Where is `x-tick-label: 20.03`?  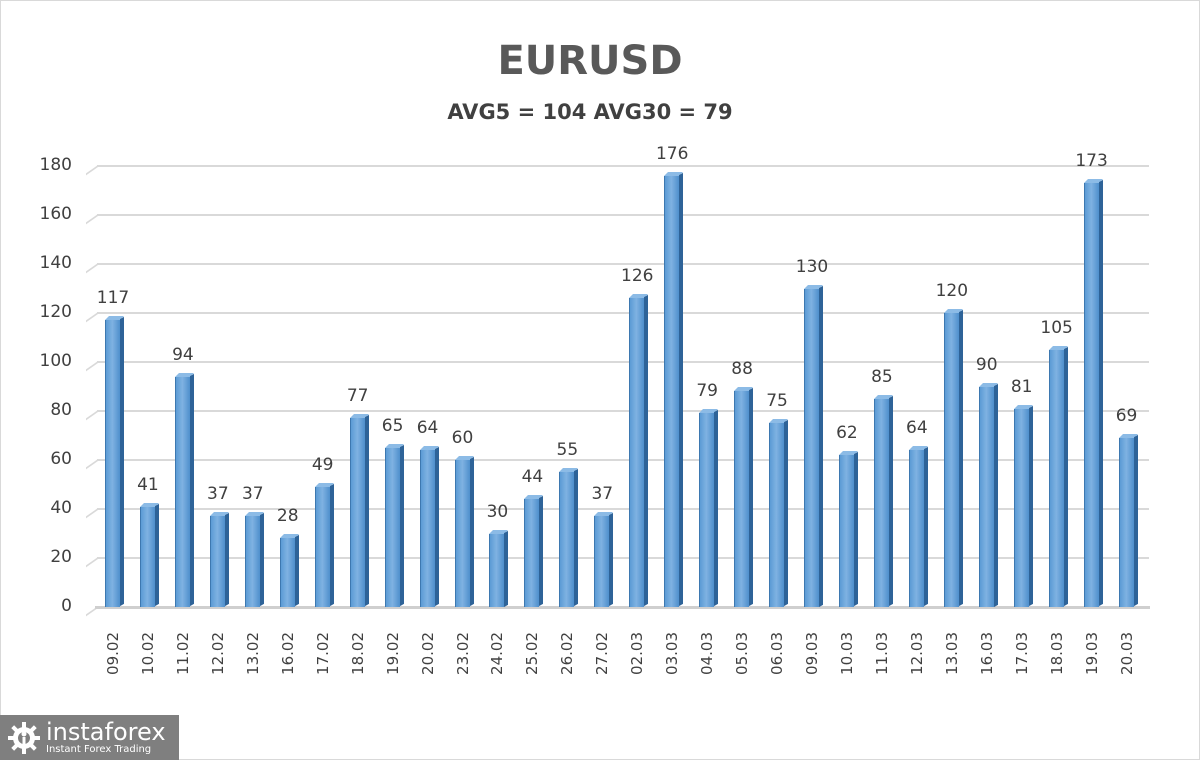
x-tick-label: 20.03 is located at coordinates (1126, 653).